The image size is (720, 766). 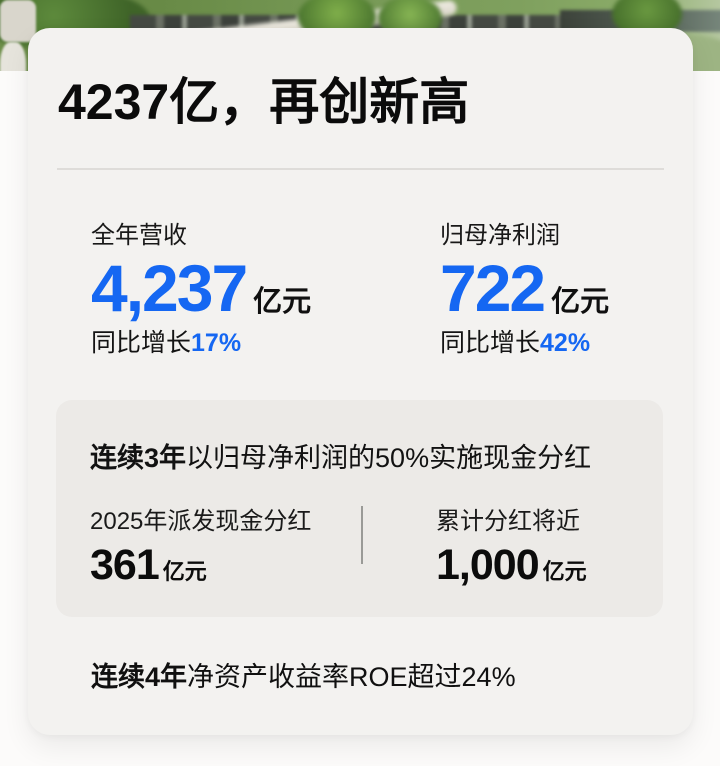 I want to click on roe-footnote: 连续4年净资产收益率ROE超过24%, so click(x=360, y=677).